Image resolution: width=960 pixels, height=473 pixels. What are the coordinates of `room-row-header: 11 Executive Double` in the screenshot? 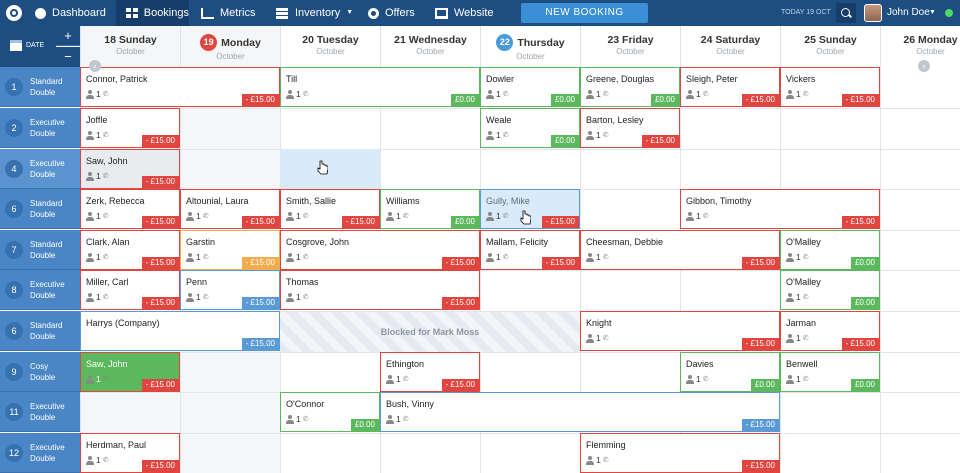 It's located at (40, 412).